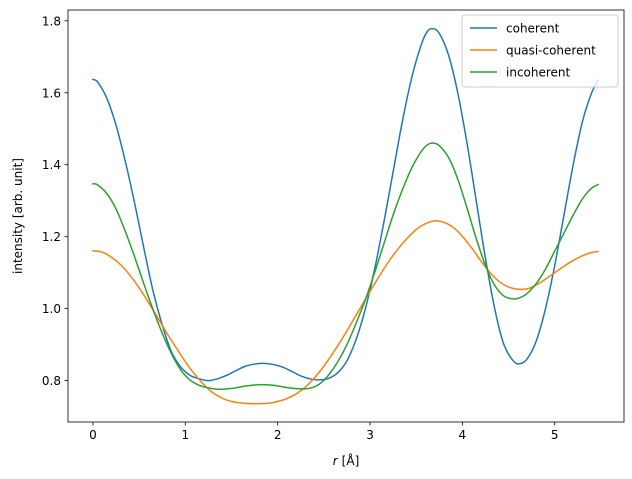 This screenshot has width=632, height=479. Describe the element at coordinates (538, 73) in the screenshot. I see `legend-label-incoherent: incoherent` at that location.